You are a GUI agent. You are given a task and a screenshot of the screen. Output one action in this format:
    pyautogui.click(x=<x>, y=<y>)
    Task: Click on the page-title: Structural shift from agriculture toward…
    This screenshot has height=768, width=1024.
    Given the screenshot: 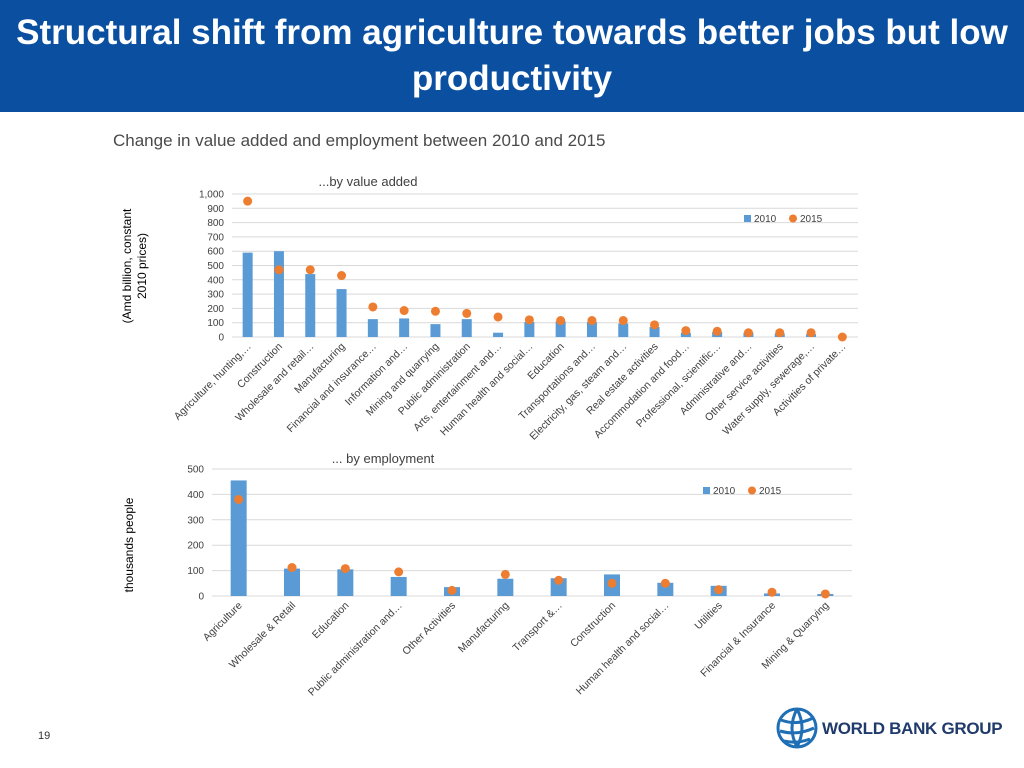 What is the action you would take?
    pyautogui.click(x=512, y=55)
    